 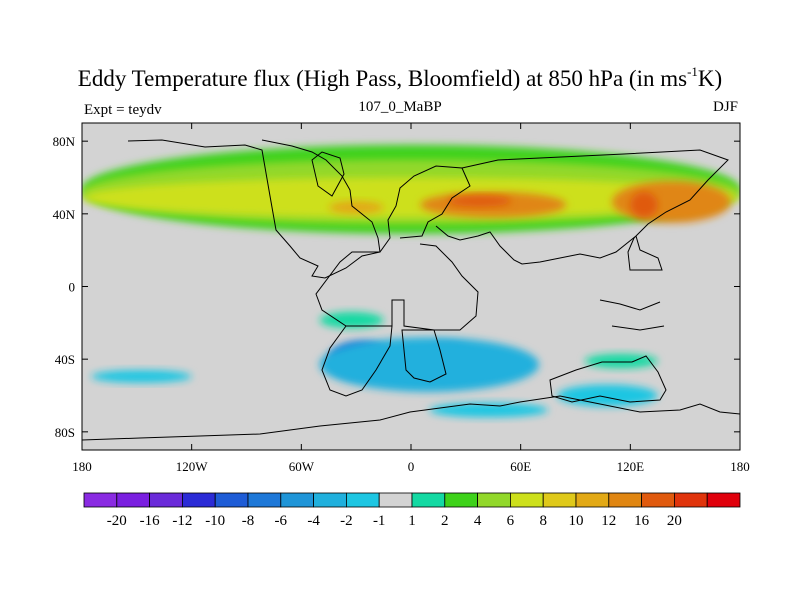 What do you see at coordinates (425, 209) in the screenshot?
I see `coast-europe` at bounding box center [425, 209].